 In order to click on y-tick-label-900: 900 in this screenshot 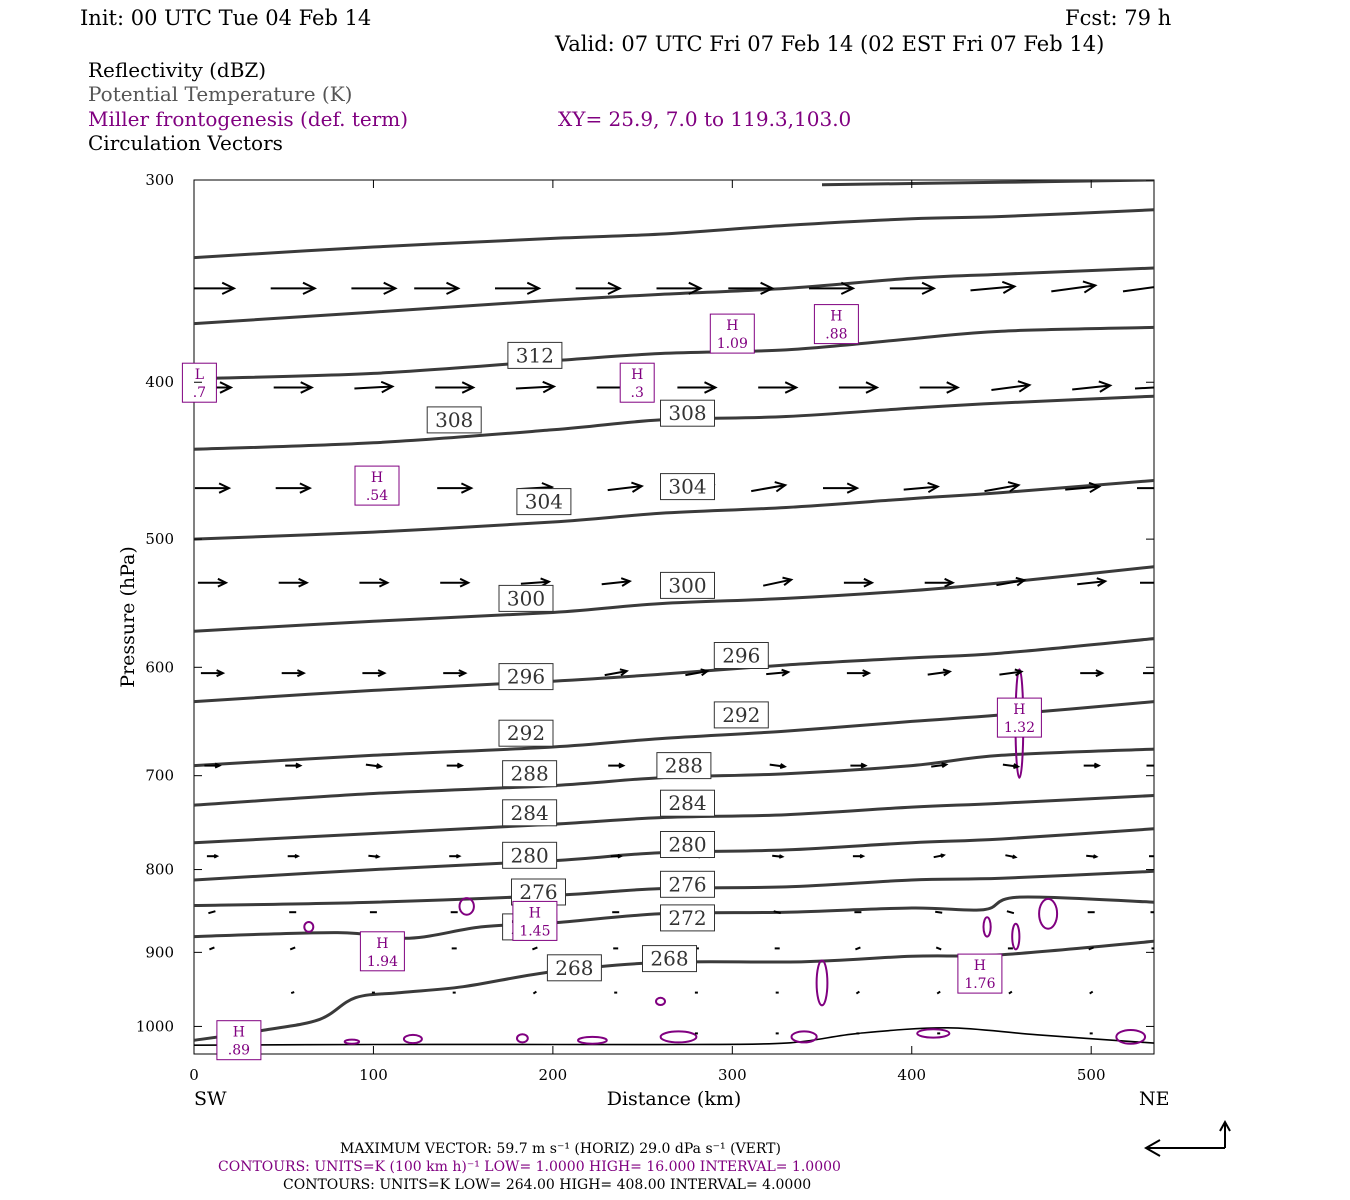, I will do `click(159, 952)`.